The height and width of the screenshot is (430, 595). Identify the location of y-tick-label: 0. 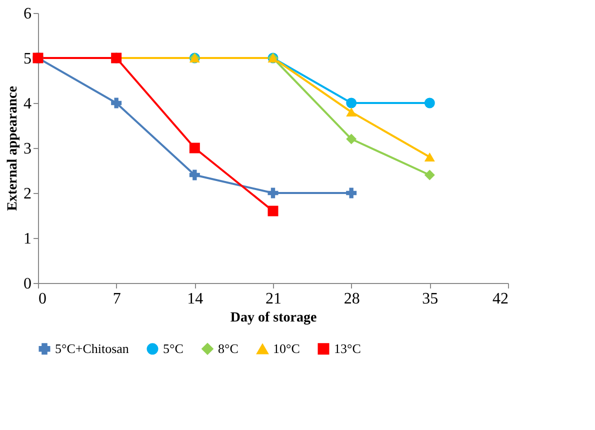
(28, 284).